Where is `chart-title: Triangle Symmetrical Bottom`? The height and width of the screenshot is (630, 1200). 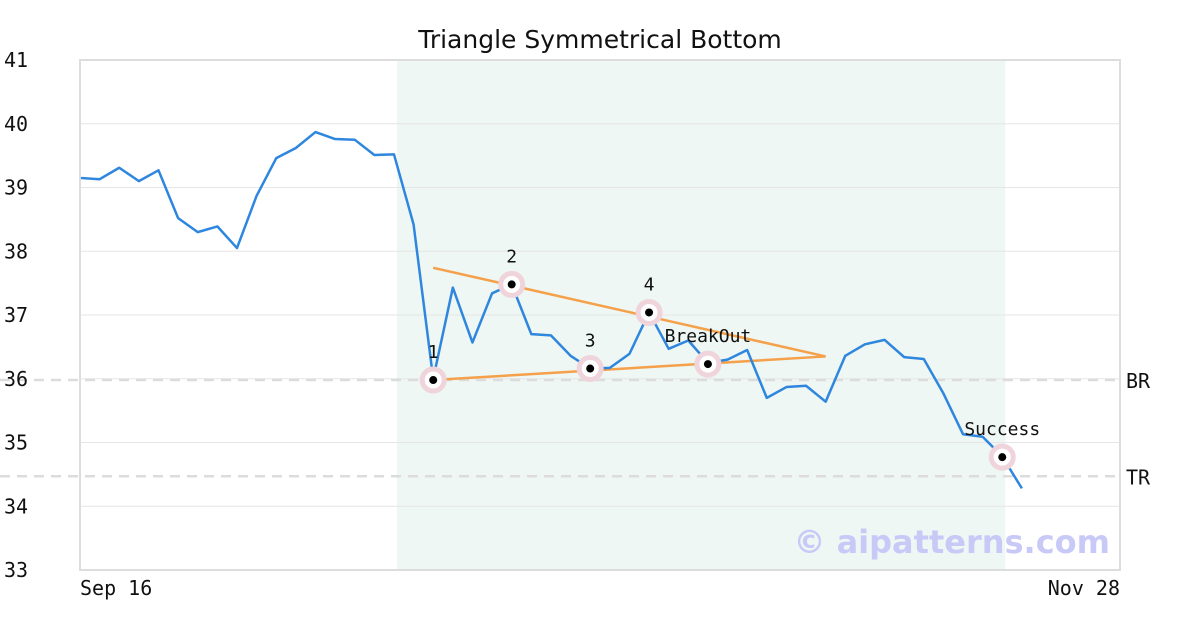 chart-title: Triangle Symmetrical Bottom is located at coordinates (599, 39).